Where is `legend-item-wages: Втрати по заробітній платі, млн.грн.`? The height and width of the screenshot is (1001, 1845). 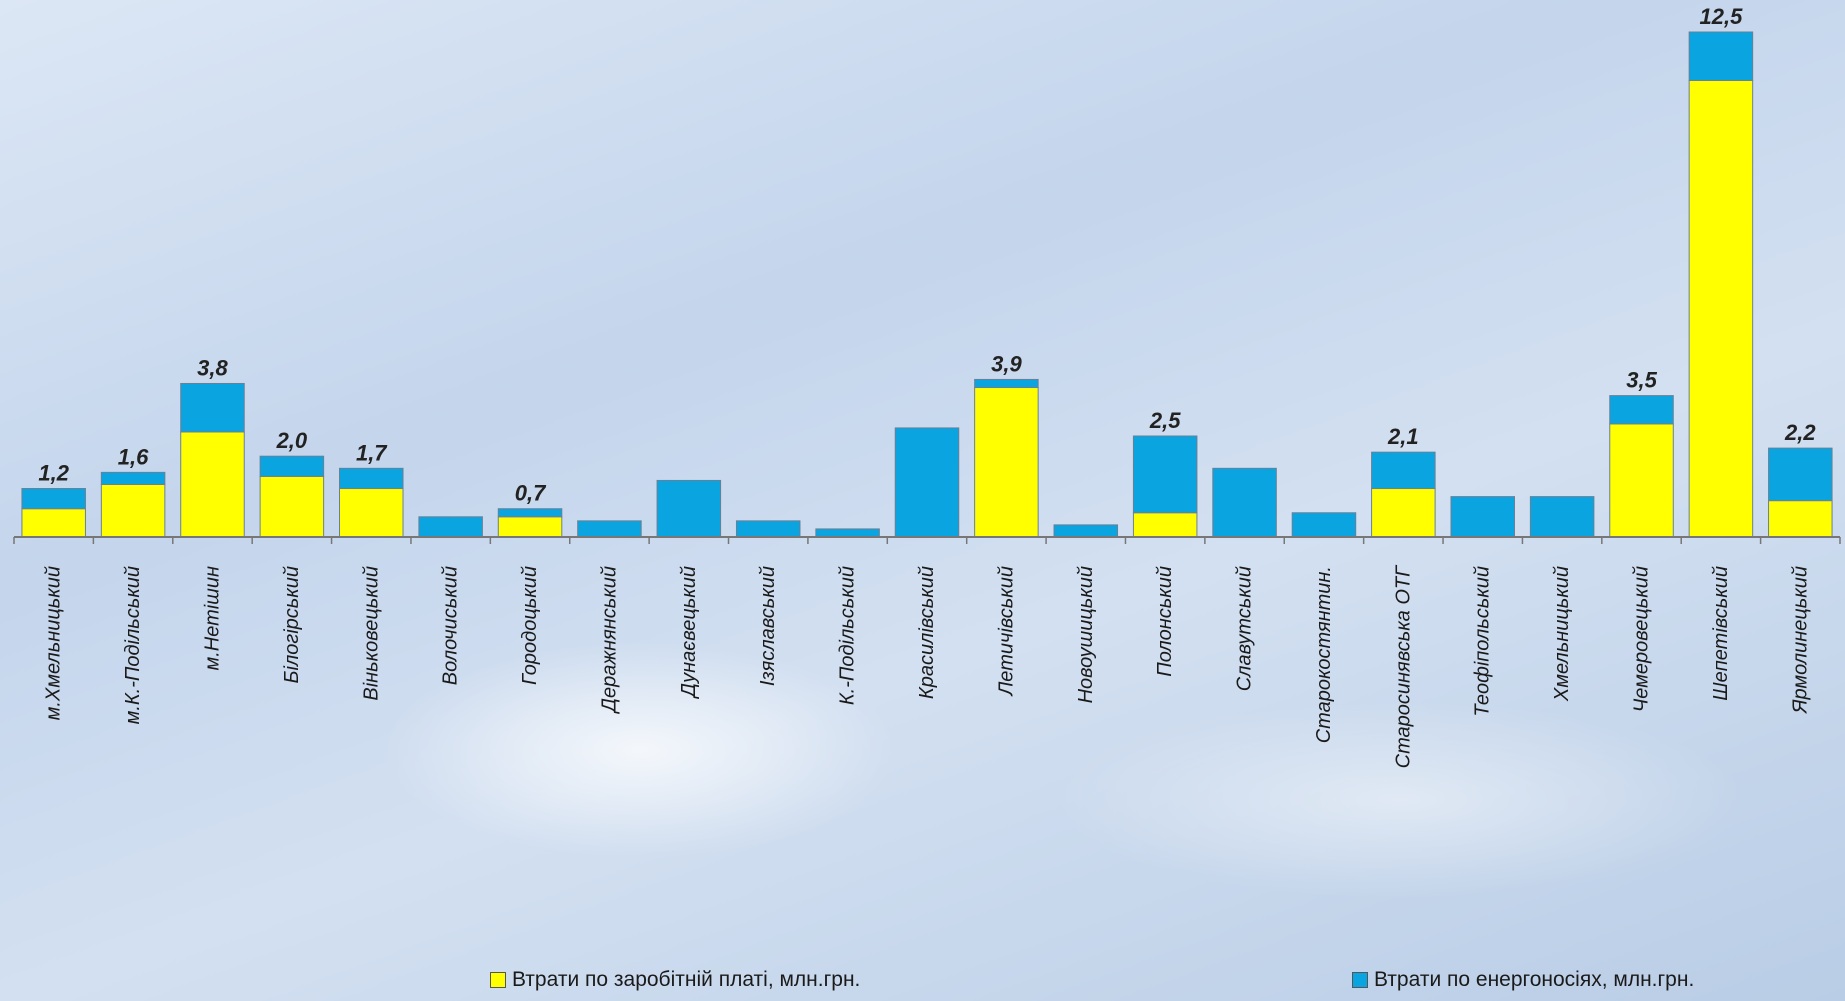 legend-item-wages: Втрати по заробітній платі, млн.грн. is located at coordinates (675, 980).